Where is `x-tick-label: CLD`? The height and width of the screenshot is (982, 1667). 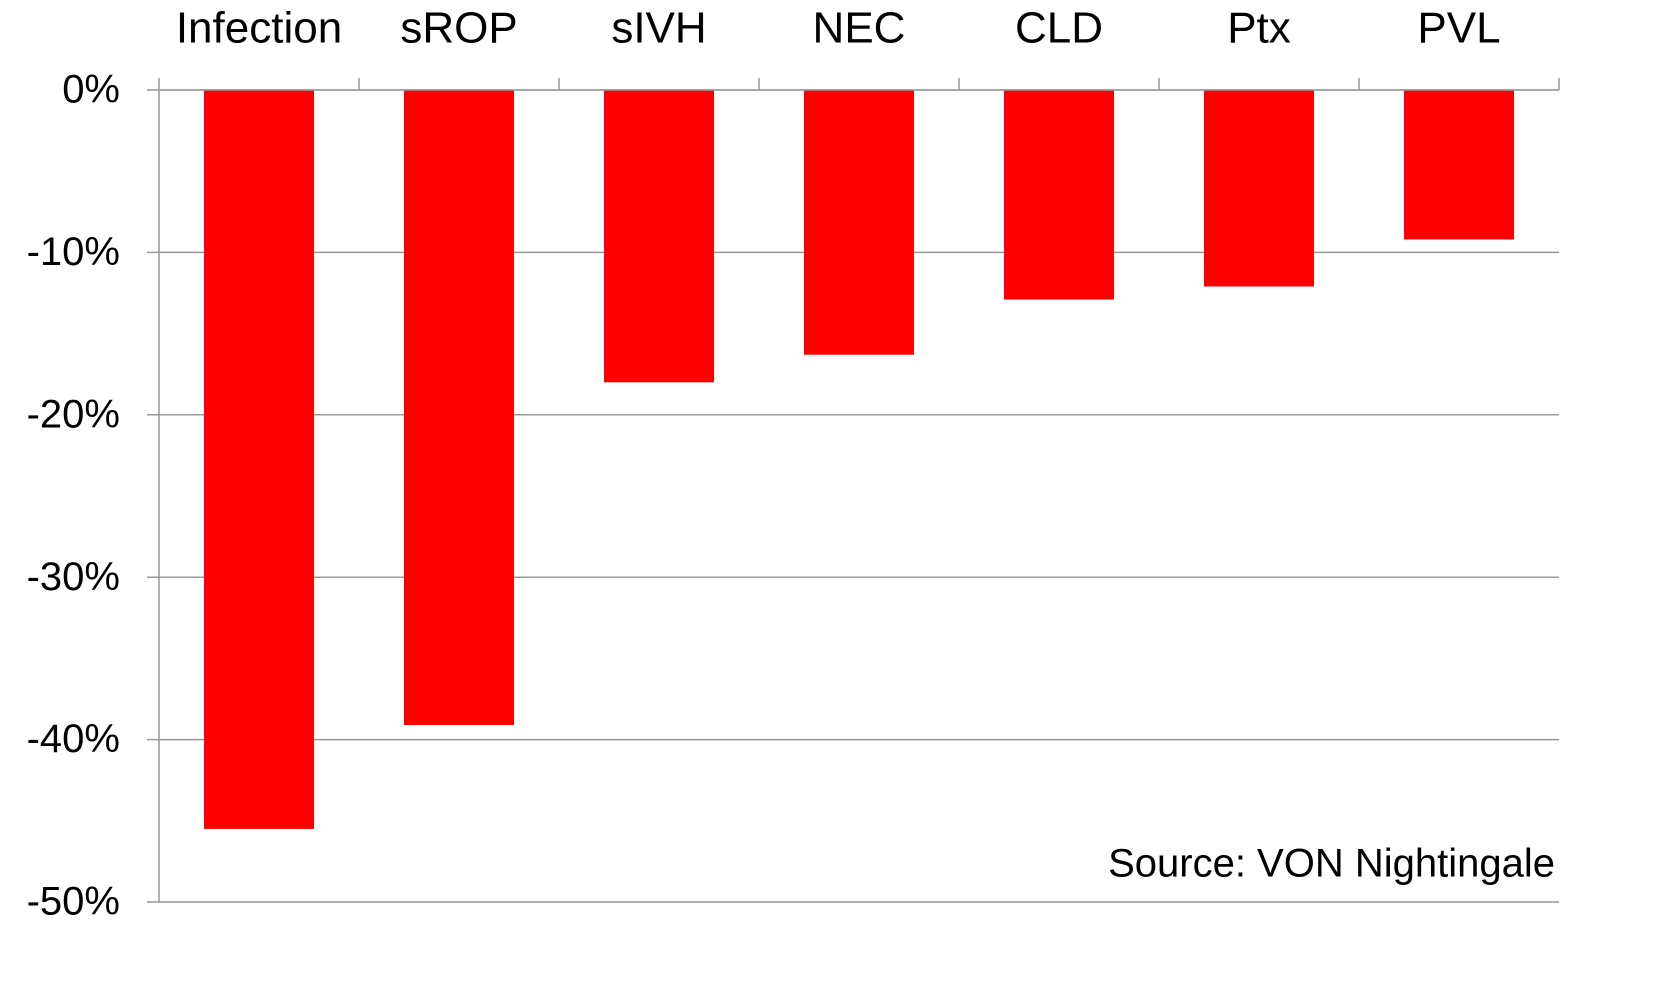 x-tick-label: CLD is located at coordinates (1059, 28).